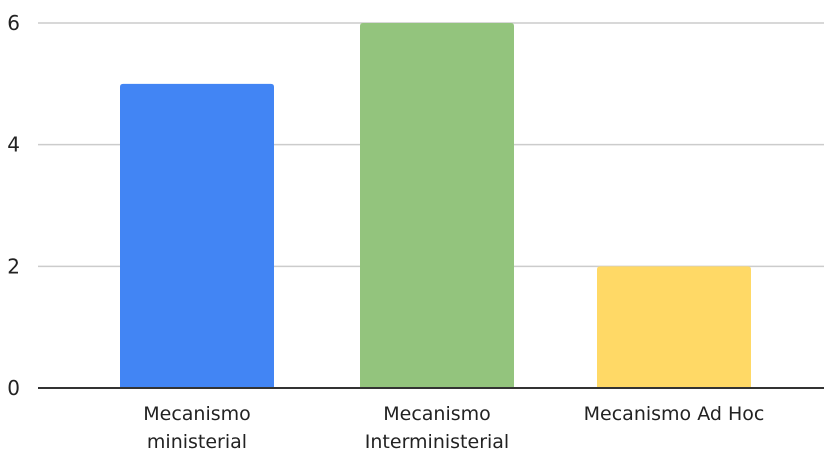  What do you see at coordinates (437, 414) in the screenshot?
I see `x-tick-label-1-0: Mecanismo` at bounding box center [437, 414].